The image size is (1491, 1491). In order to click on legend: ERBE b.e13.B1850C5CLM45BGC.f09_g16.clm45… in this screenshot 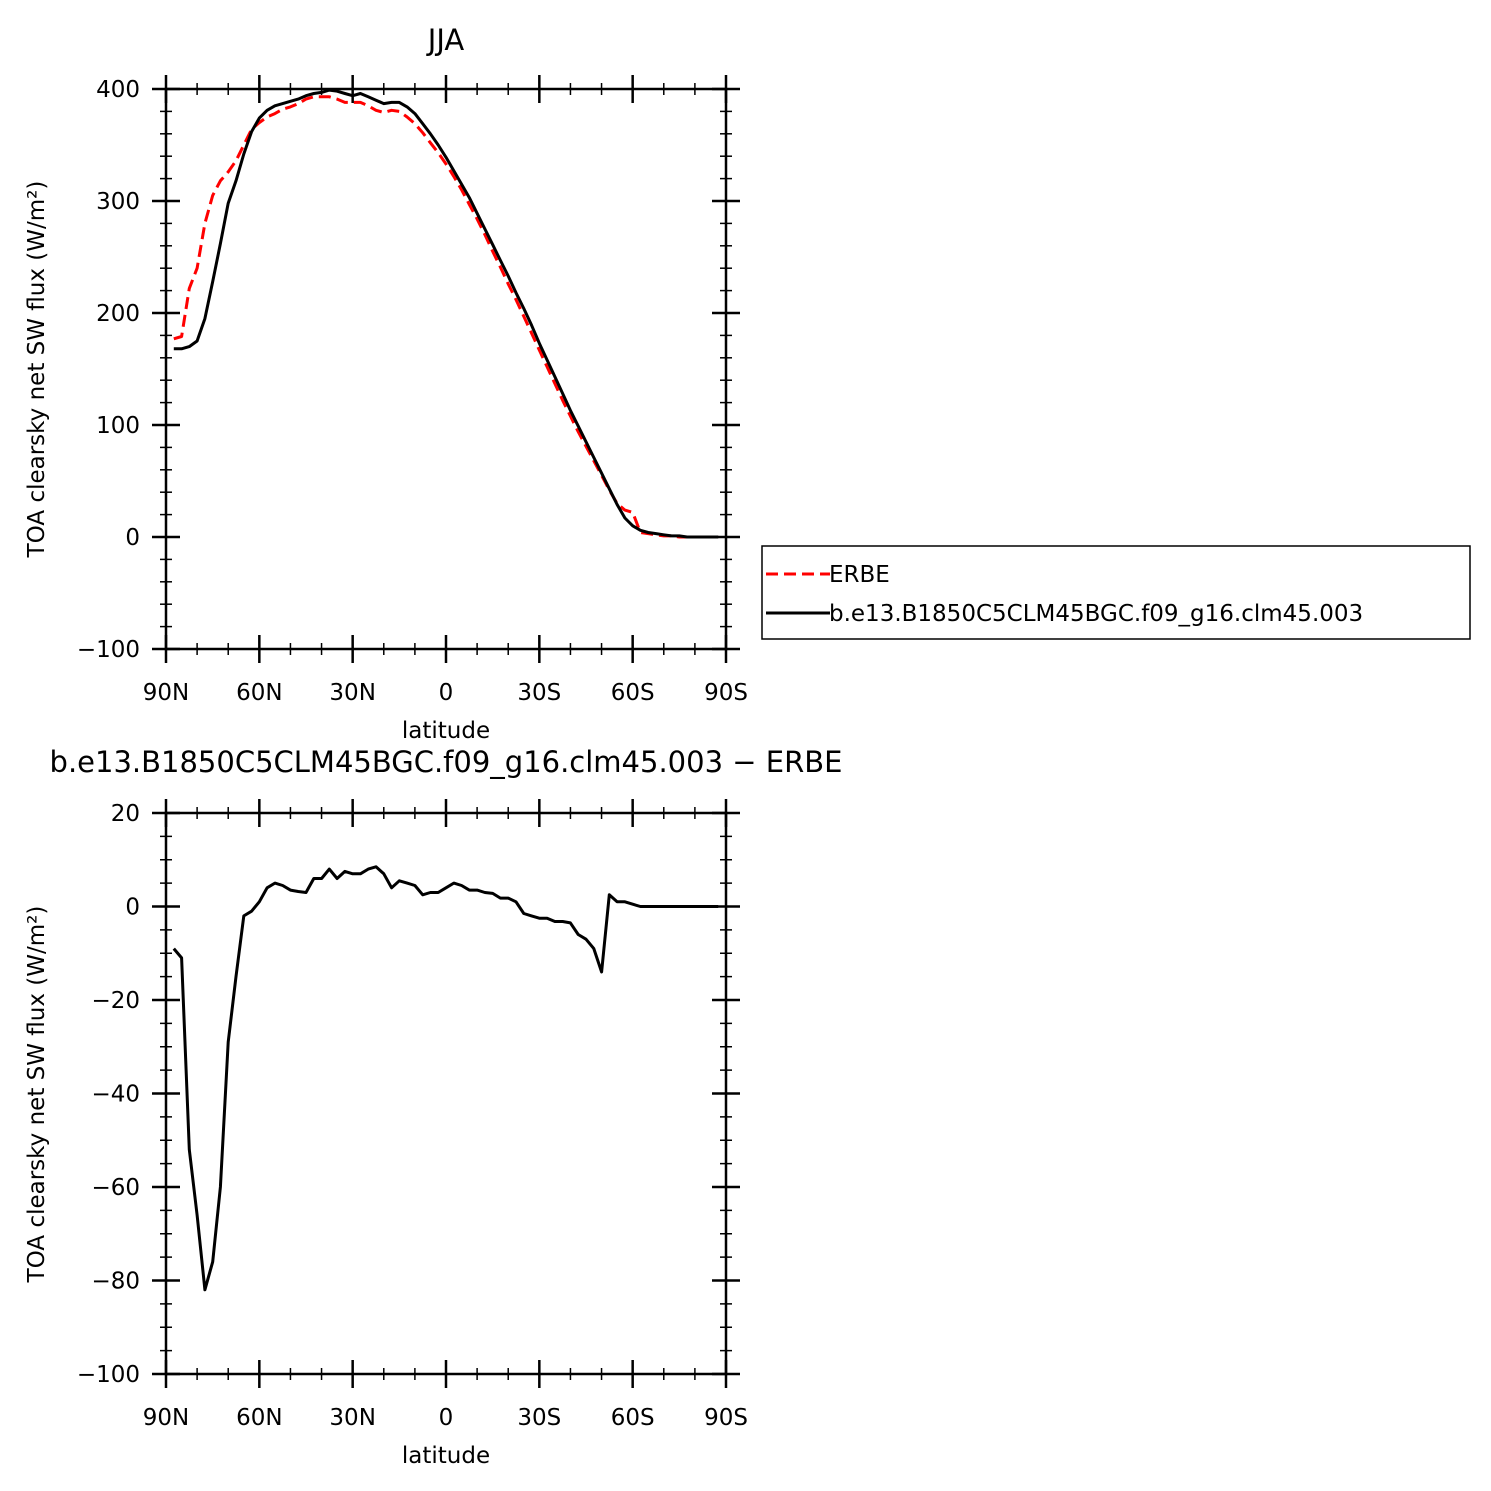, I will do `click(1116, 592)`.